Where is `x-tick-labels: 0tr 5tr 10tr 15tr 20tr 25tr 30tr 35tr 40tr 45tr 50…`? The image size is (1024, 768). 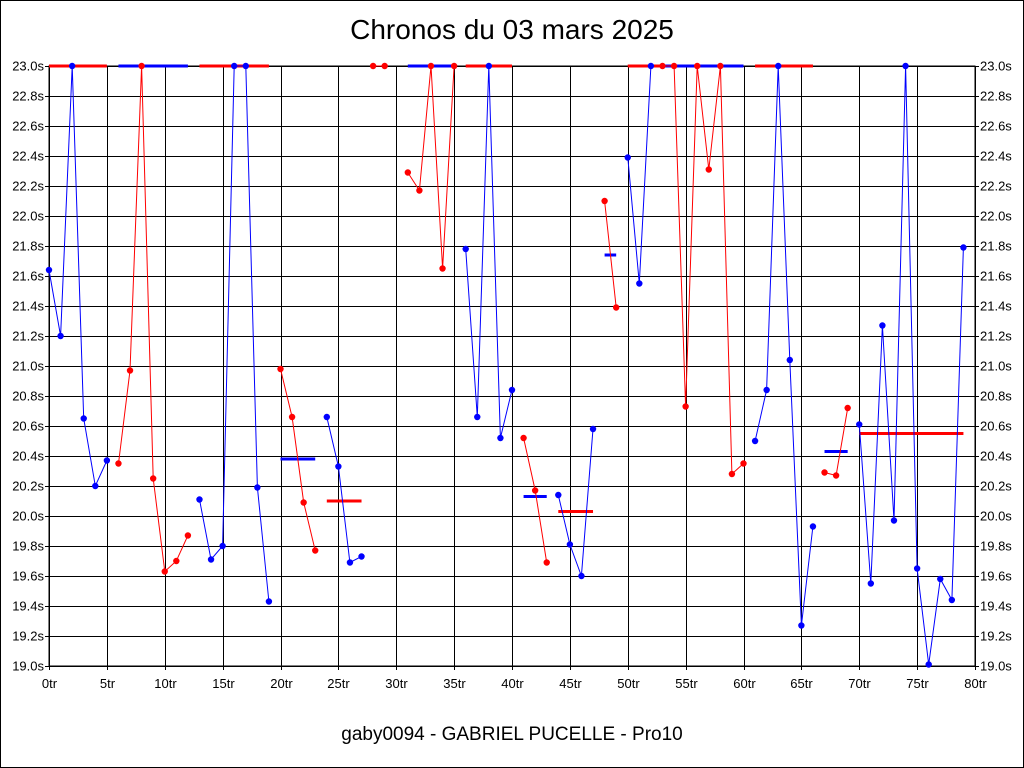 x-tick-labels: 0tr 5tr 10tr 15tr 20tr 25tr 30tr 35tr 40tr 45tr 50… is located at coordinates (514, 683).